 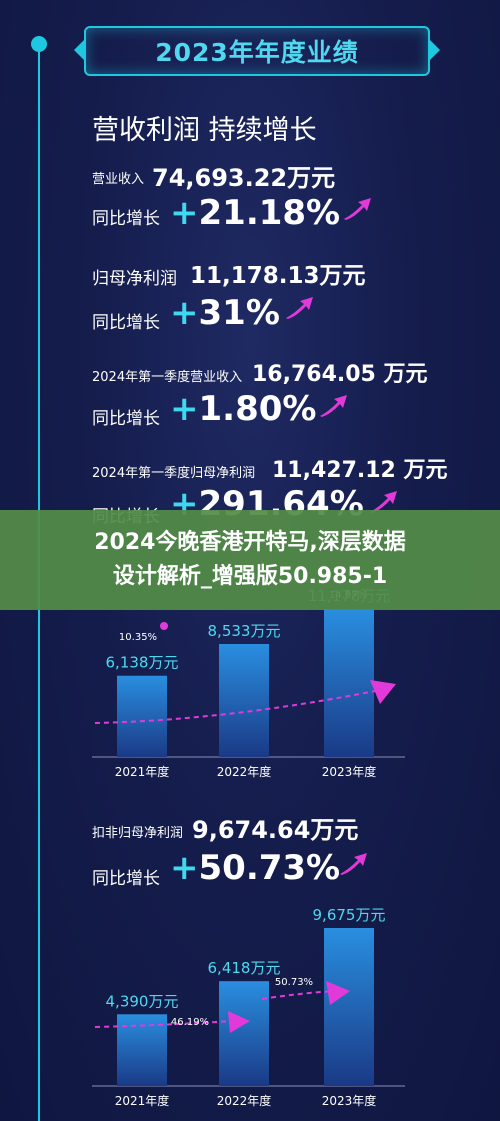 What do you see at coordinates (278, 276) in the screenshot?
I see `metric-value: 11,178.13万元` at bounding box center [278, 276].